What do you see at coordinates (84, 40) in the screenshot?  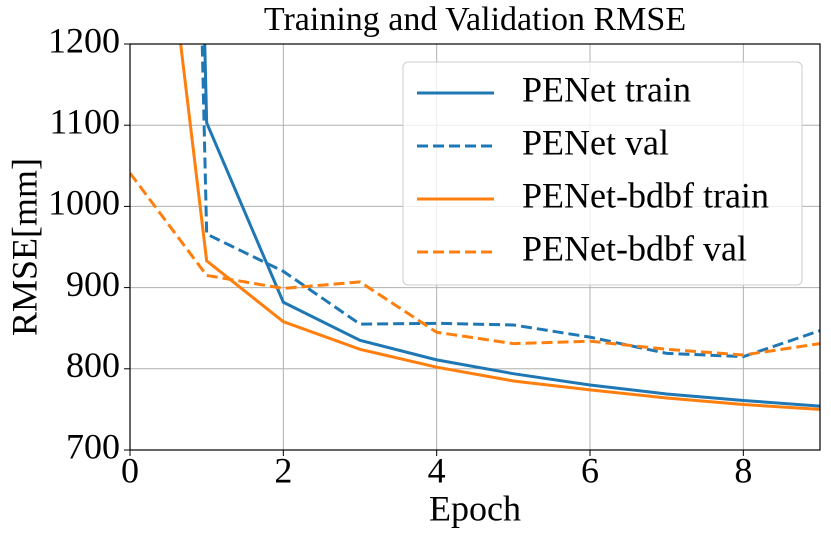 I see `y-tick-label: 1200` at bounding box center [84, 40].